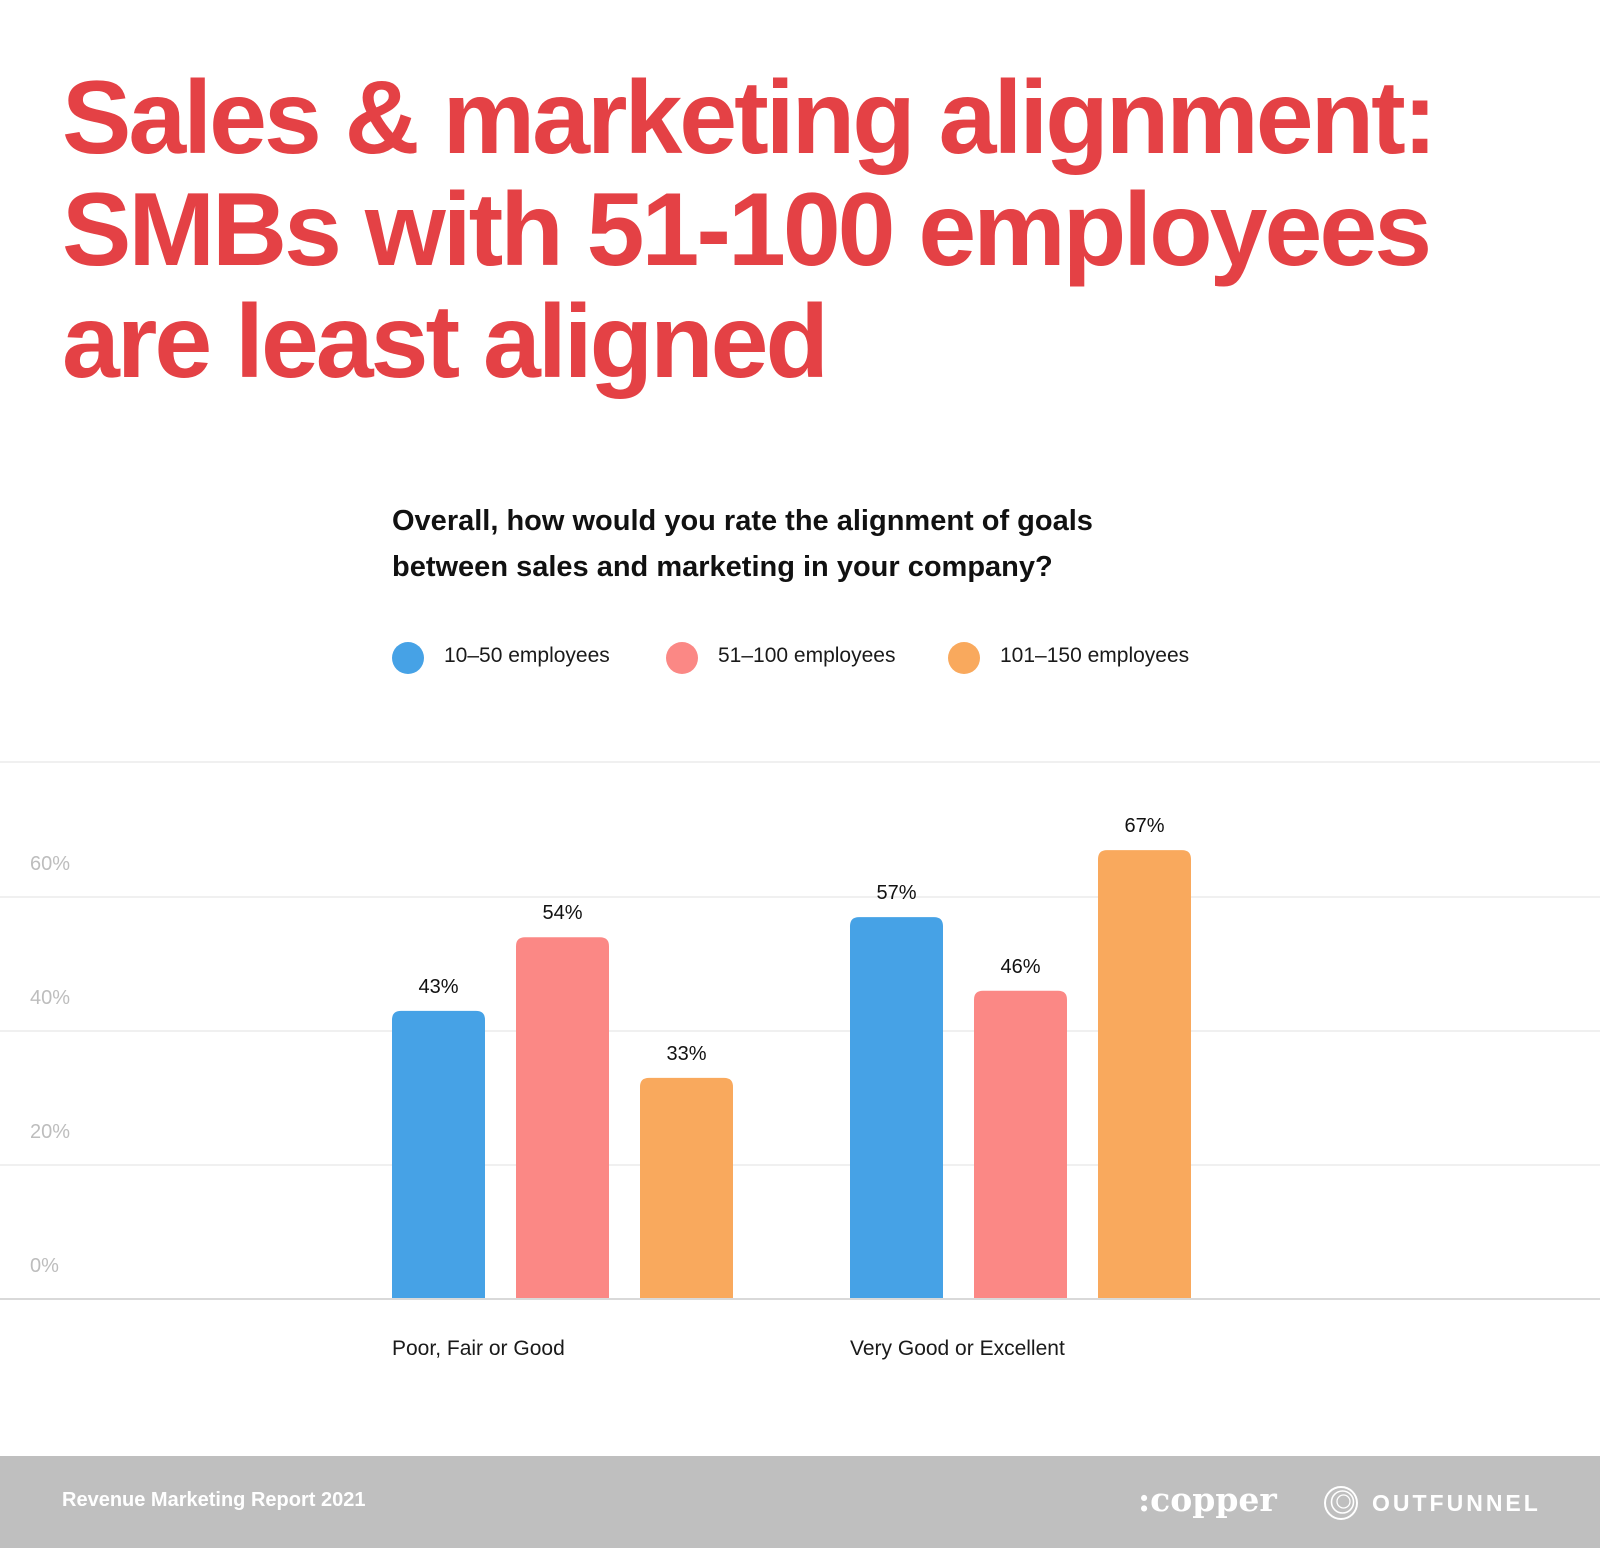  Describe the element at coordinates (438, 987) in the screenshot. I see `bar-value-label: 43%` at that location.